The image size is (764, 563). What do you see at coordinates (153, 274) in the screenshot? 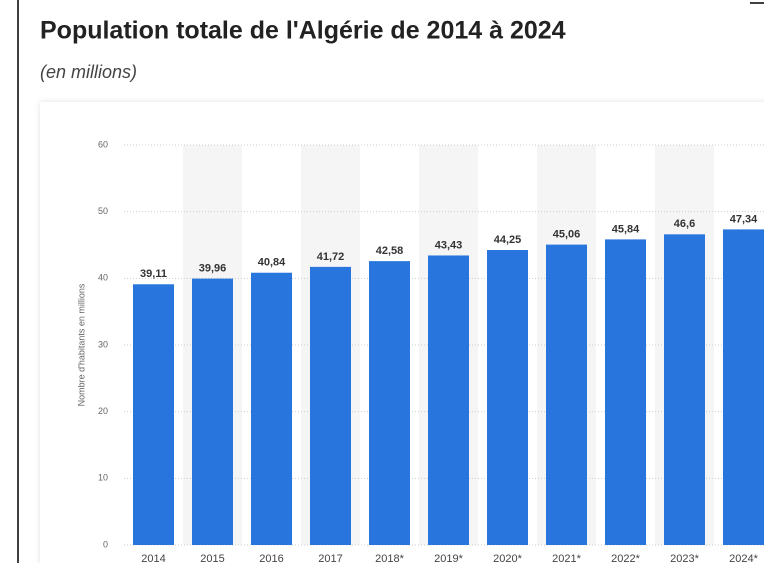
I see `value-label: 39,11` at bounding box center [153, 274].